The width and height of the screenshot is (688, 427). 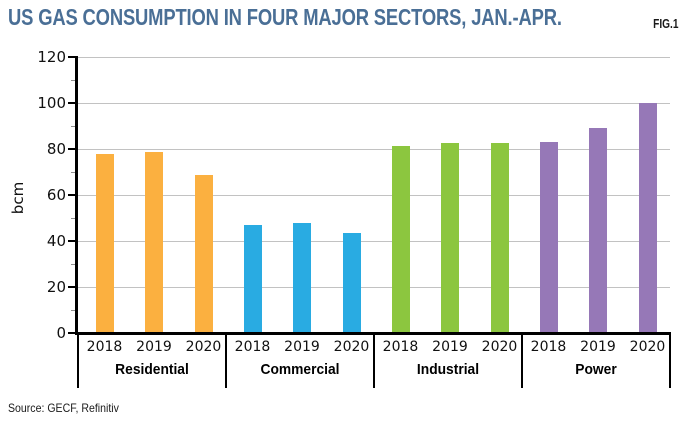 I want to click on y-tick-label-0: 0, so click(x=61, y=333).